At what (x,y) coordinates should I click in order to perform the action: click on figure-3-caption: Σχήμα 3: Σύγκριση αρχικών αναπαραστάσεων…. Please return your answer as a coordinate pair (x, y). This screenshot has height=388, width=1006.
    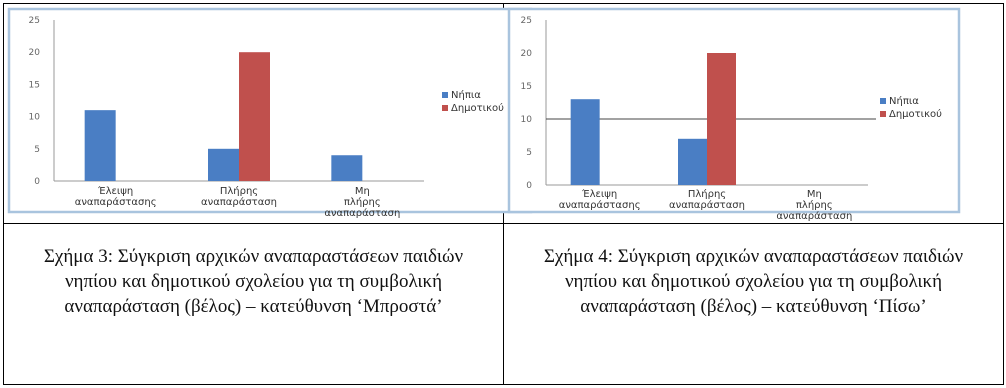
    Looking at the image, I should click on (253, 281).